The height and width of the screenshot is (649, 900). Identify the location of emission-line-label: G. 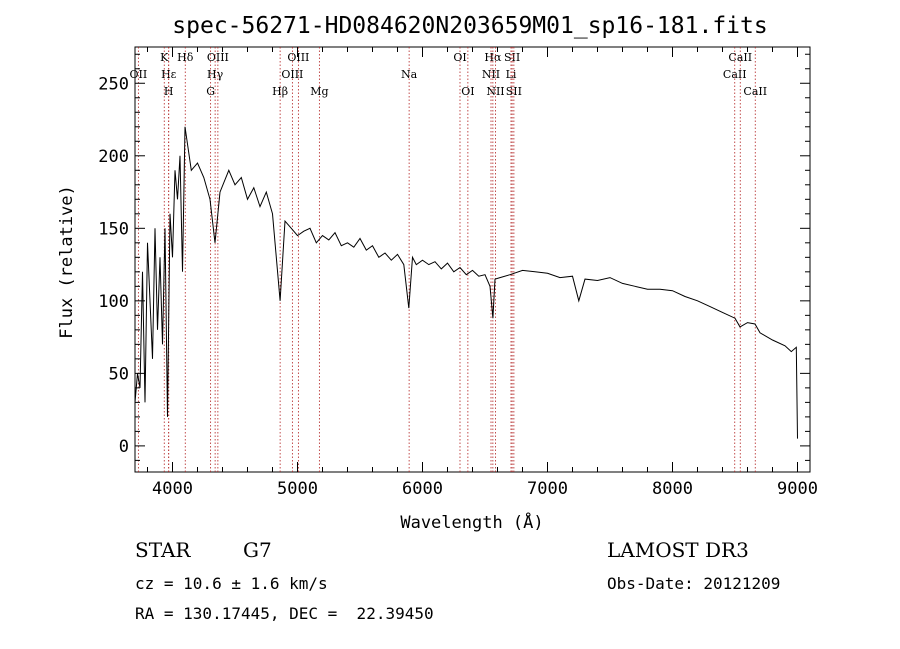
(210, 91).